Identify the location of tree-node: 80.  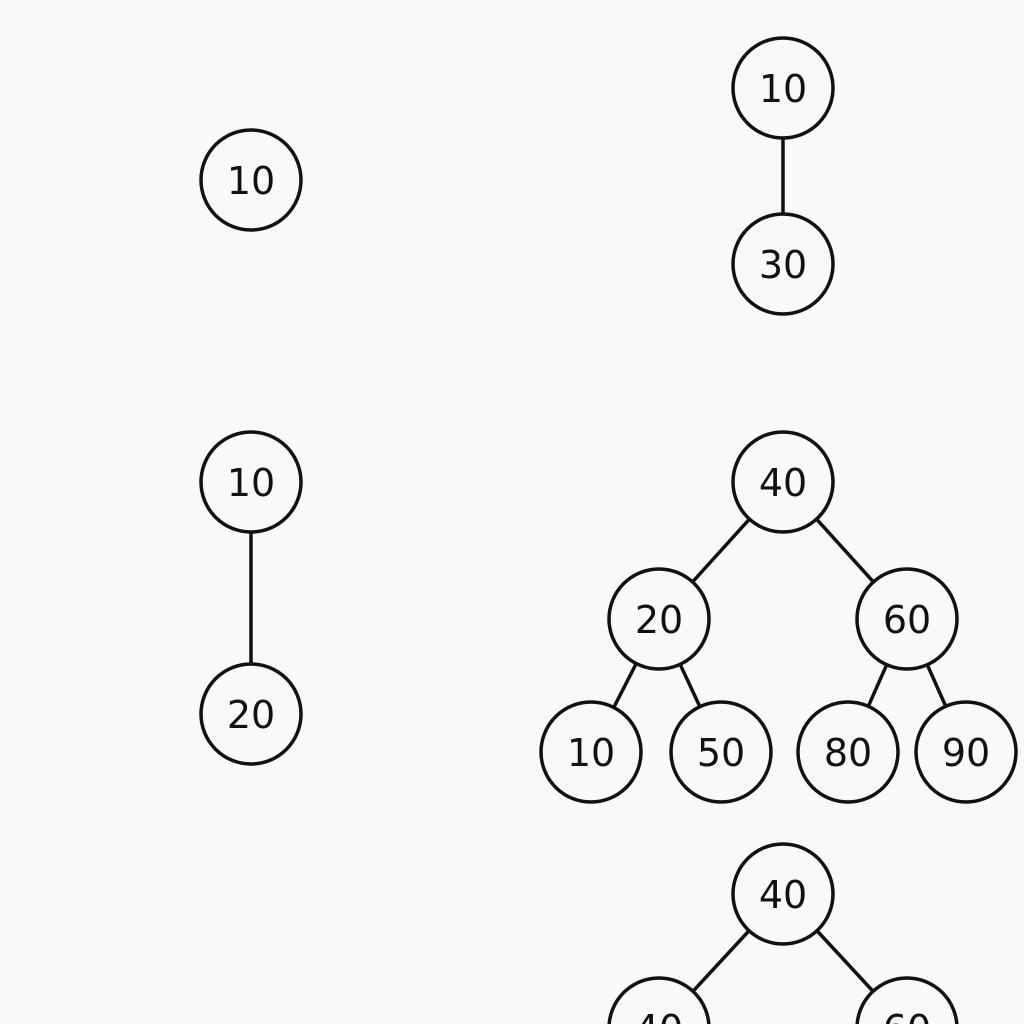
(848, 752).